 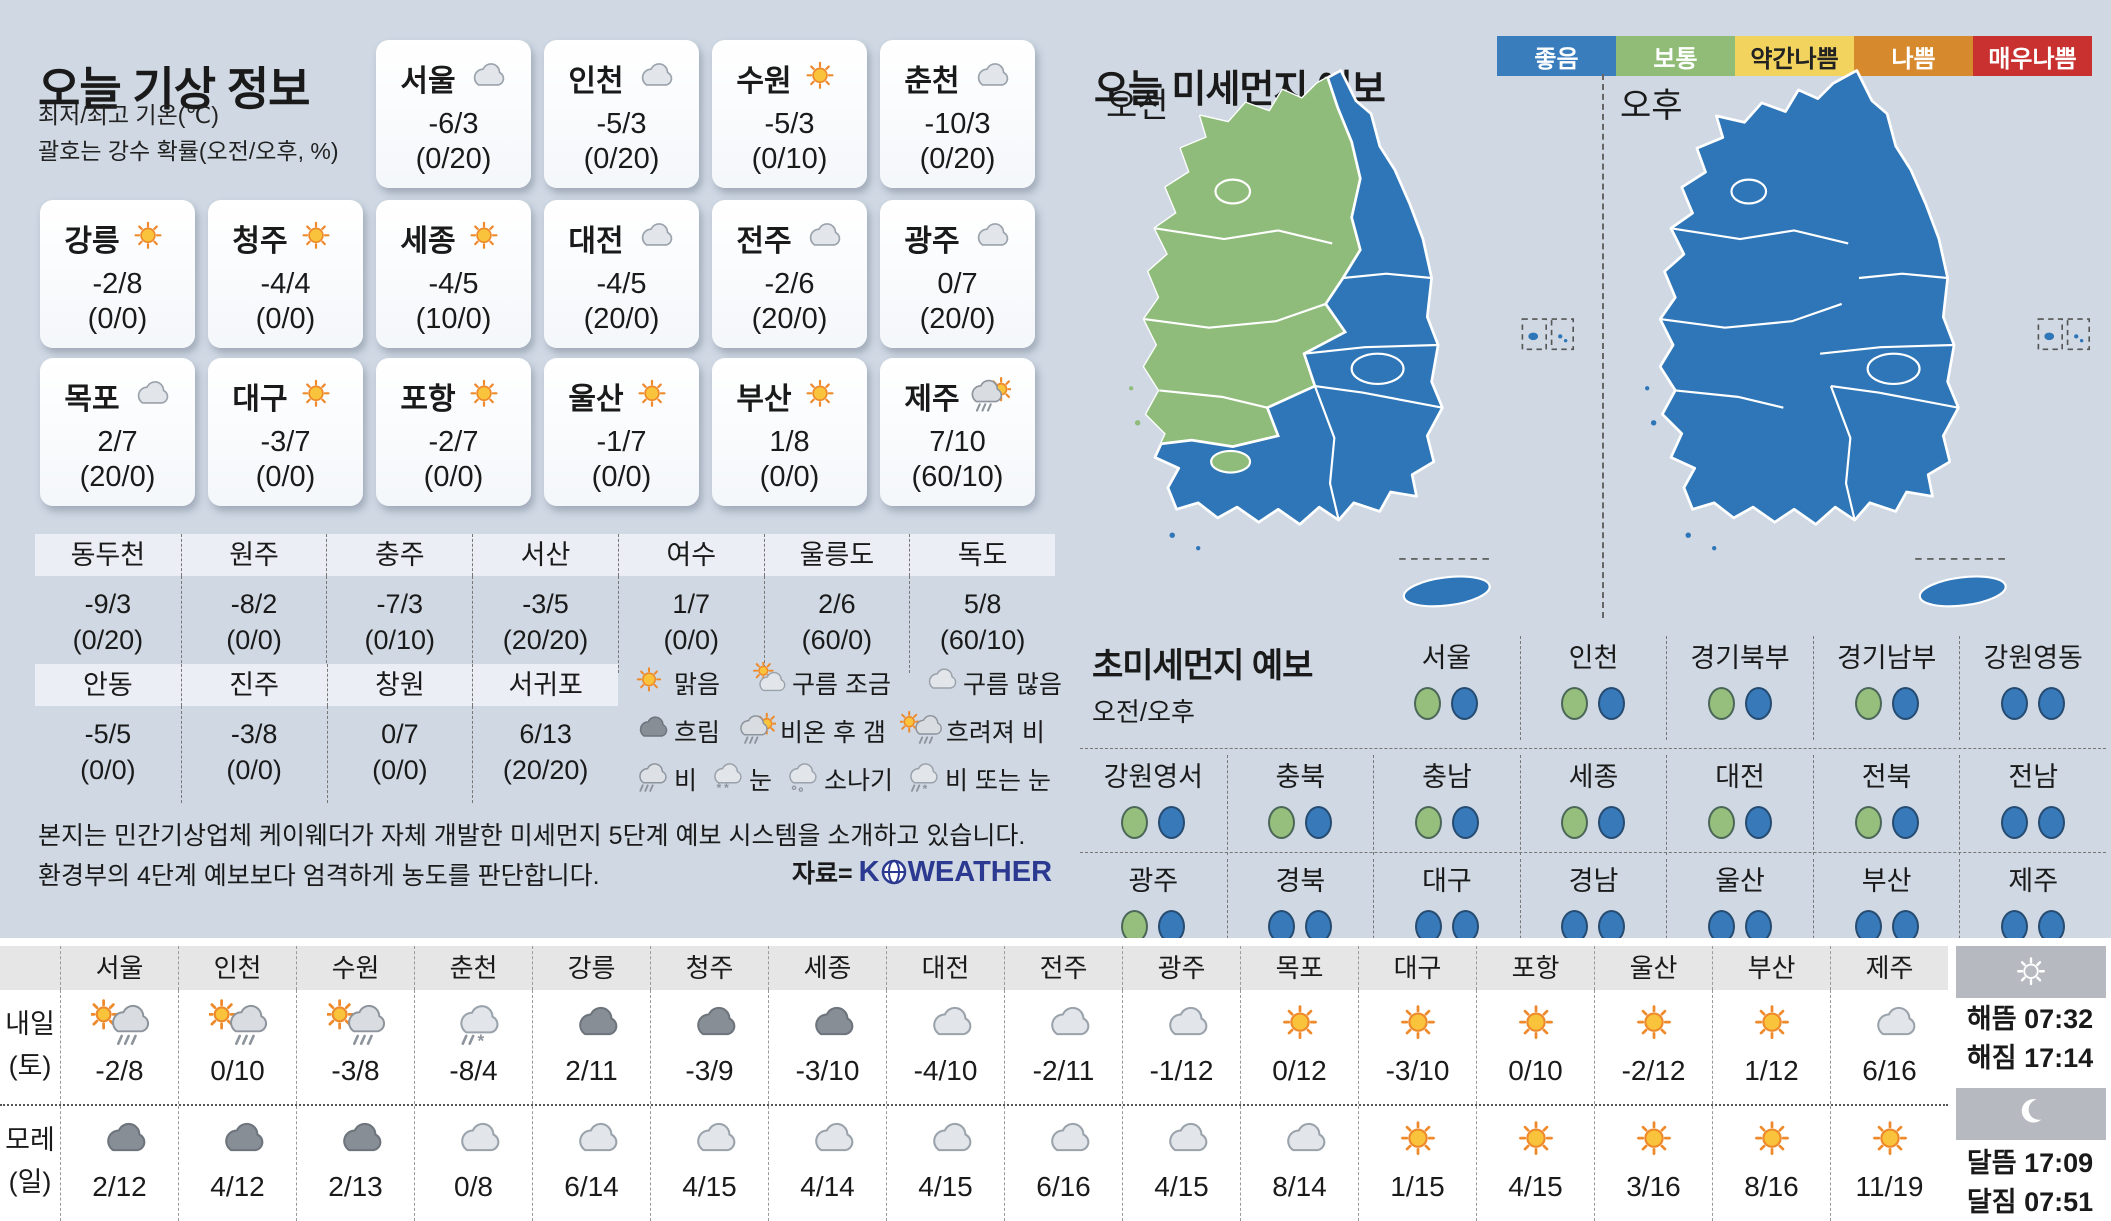 What do you see at coordinates (356, 1141) in the screenshot?
I see `cloud-dark-icon` at bounding box center [356, 1141].